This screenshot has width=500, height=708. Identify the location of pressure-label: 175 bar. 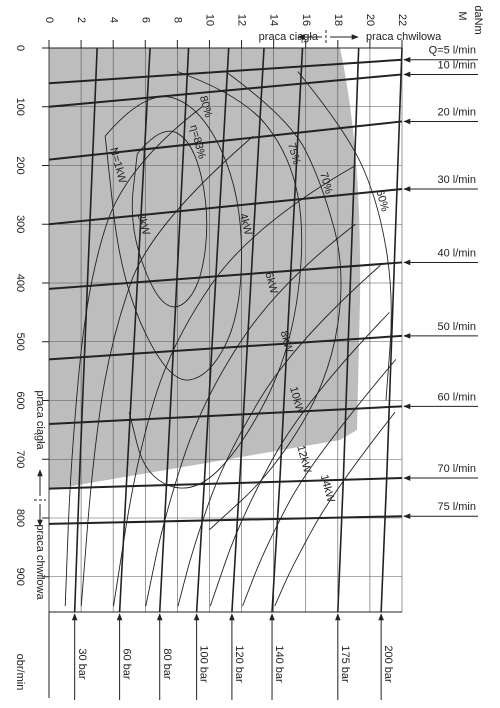
(345, 664).